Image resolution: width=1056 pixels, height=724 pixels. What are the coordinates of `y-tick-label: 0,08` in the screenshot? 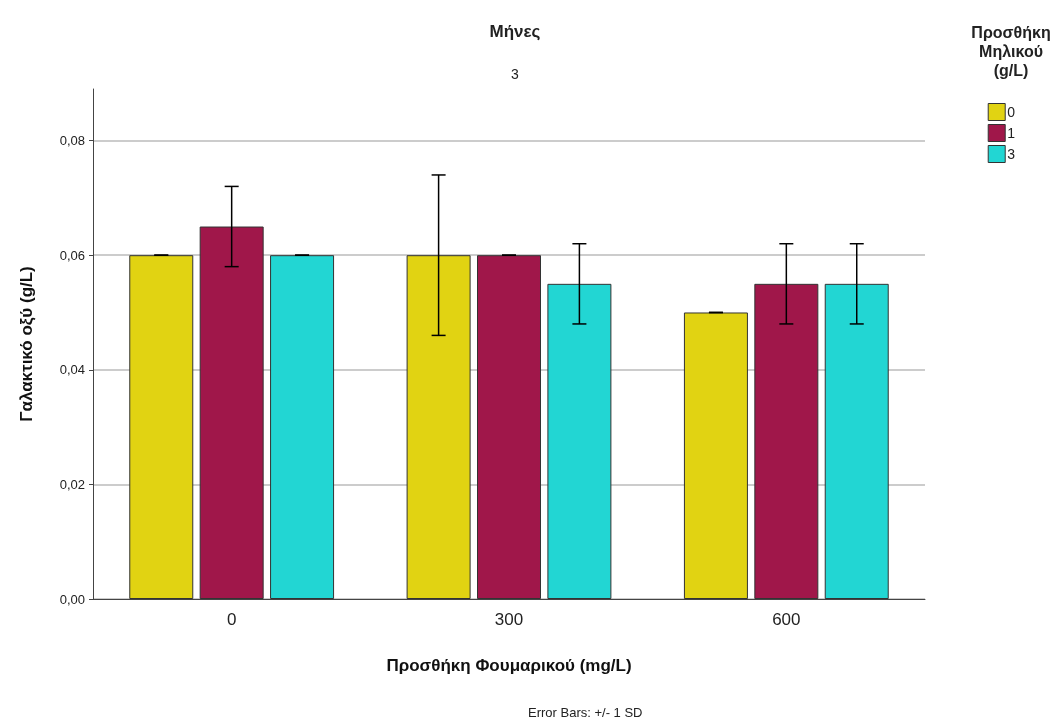 It's located at (72, 141).